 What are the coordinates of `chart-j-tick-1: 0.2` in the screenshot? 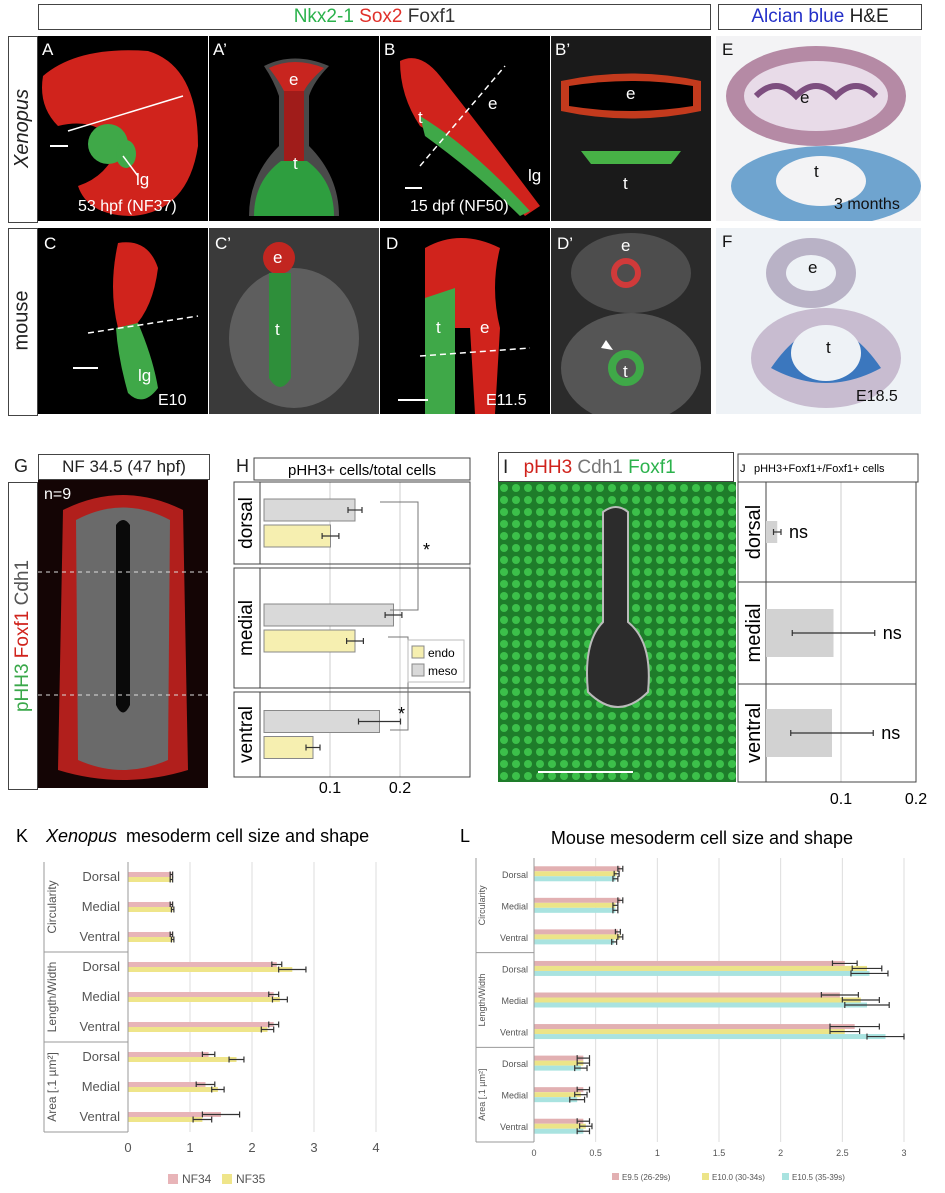 It's located at (916, 799).